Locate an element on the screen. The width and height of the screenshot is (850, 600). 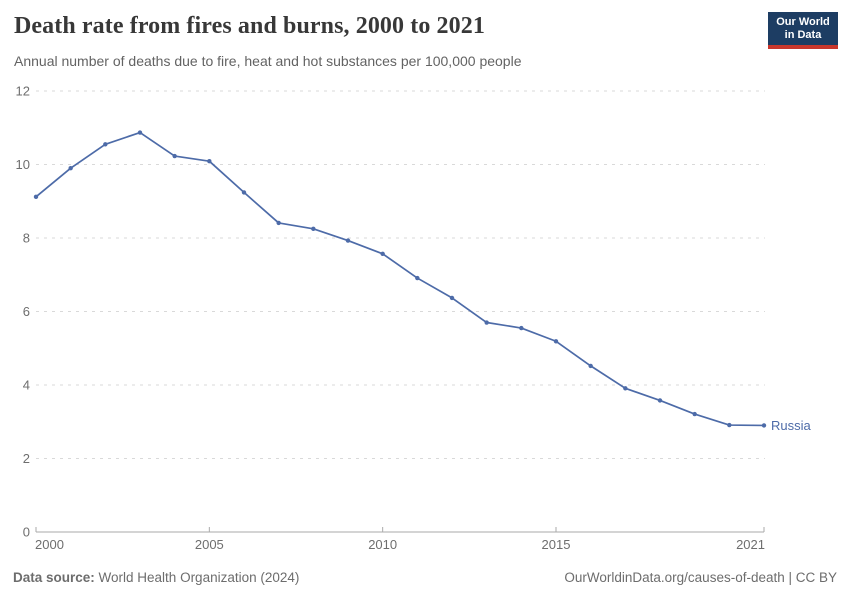
svg-text: 2000 is located at coordinates (49, 544).